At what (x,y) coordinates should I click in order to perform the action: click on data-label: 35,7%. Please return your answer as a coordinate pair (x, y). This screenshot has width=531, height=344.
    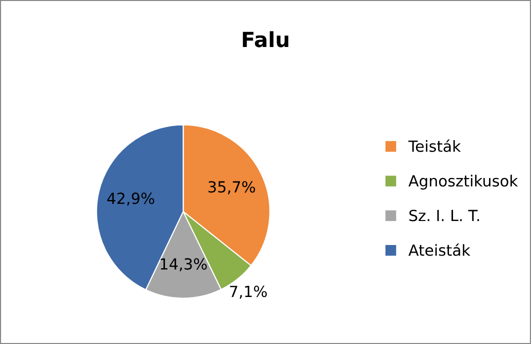
    Looking at the image, I should click on (232, 187).